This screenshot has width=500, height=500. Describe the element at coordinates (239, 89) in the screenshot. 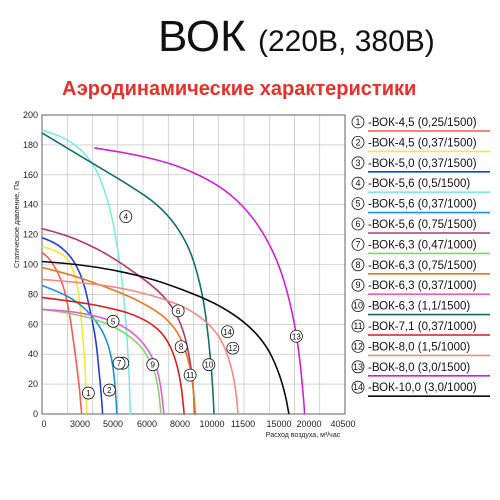

I see `chart-subtitle: Аэродинамические характеристики` at that location.